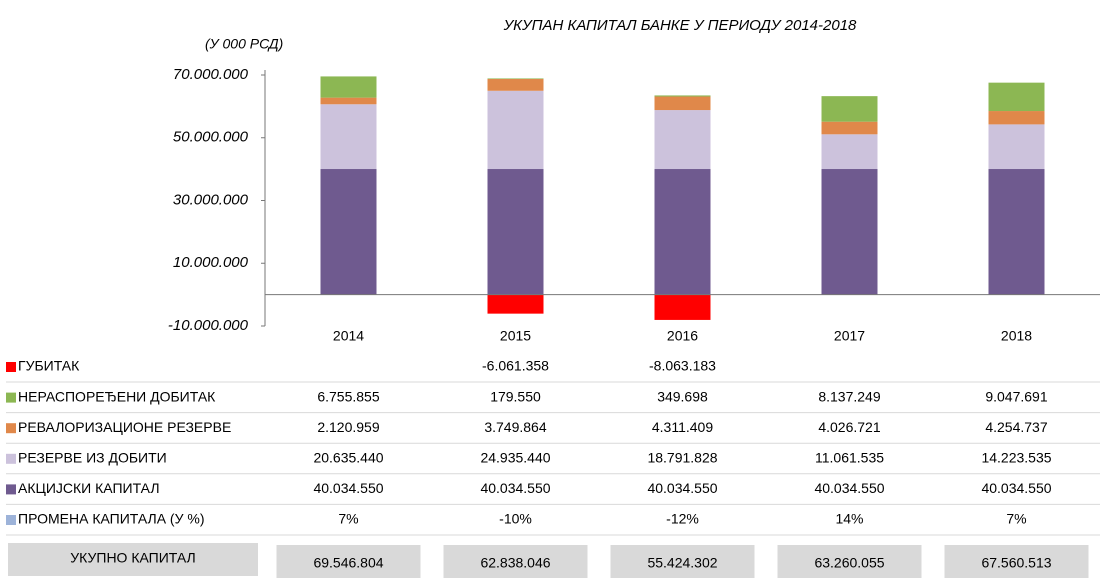 This screenshot has height=581, width=1102. What do you see at coordinates (849, 519) in the screenshot?
I see `table-cell: 14%` at bounding box center [849, 519].